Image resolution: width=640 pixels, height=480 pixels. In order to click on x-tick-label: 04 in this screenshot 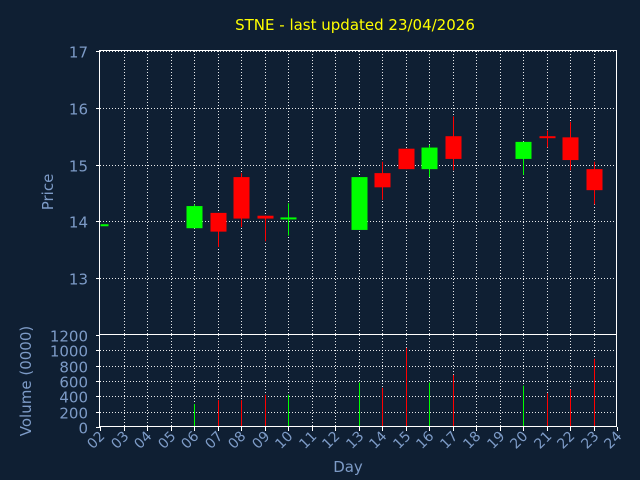, I will do `click(143, 440)`.